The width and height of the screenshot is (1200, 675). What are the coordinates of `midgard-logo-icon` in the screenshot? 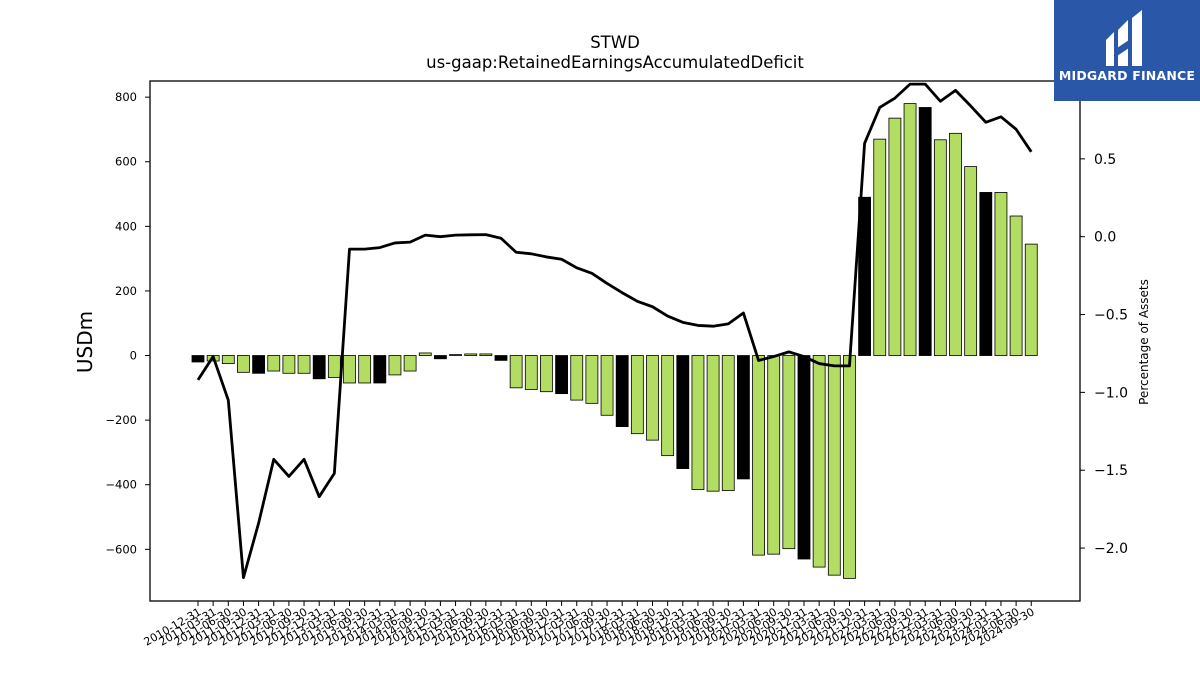 It's located at (1124, 38).